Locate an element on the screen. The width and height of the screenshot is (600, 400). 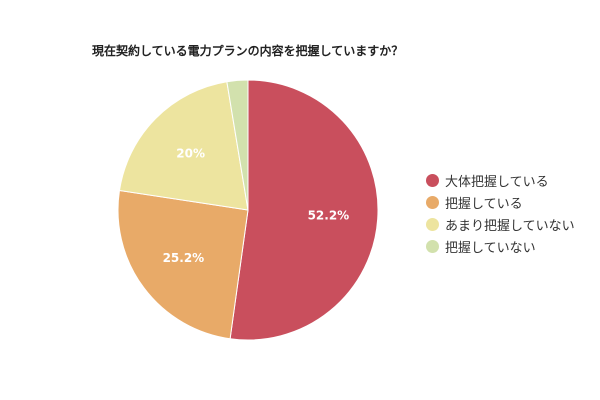
slice-value-label: 52.2% is located at coordinates (329, 216).